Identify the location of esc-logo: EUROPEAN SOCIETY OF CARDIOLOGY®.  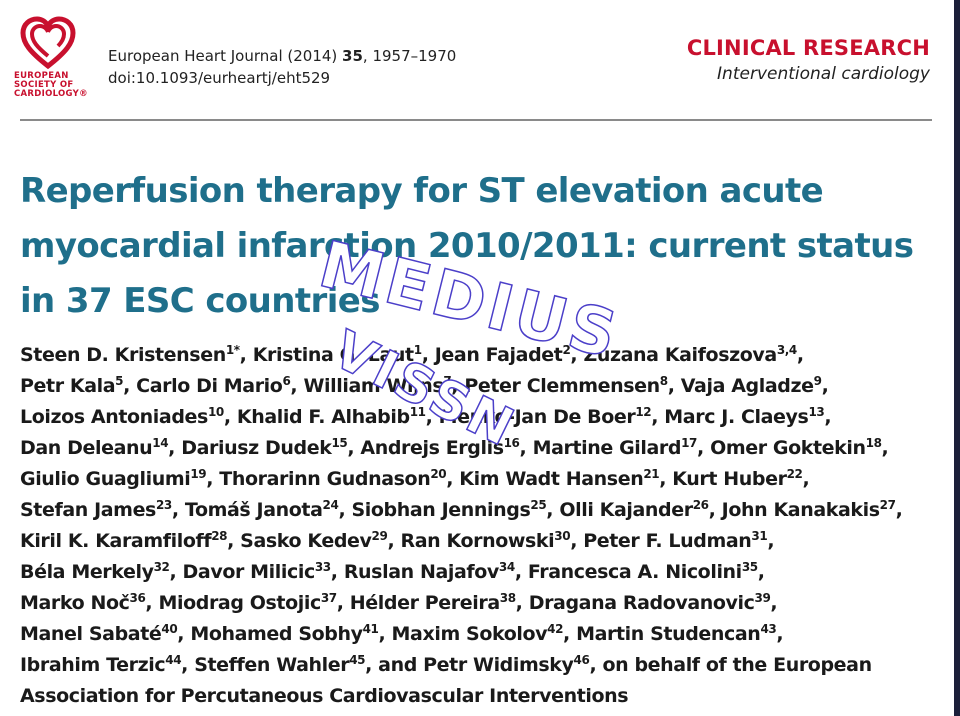
(51, 57).